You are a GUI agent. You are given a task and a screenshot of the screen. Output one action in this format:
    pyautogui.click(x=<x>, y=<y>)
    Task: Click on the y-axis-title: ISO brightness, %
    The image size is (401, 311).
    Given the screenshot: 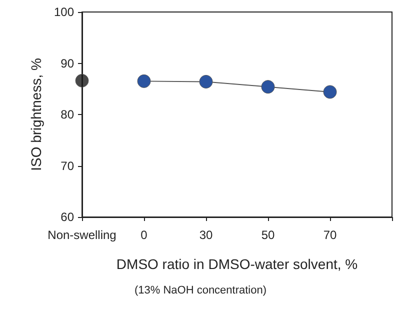 What is the action you would take?
    pyautogui.click(x=36, y=114)
    